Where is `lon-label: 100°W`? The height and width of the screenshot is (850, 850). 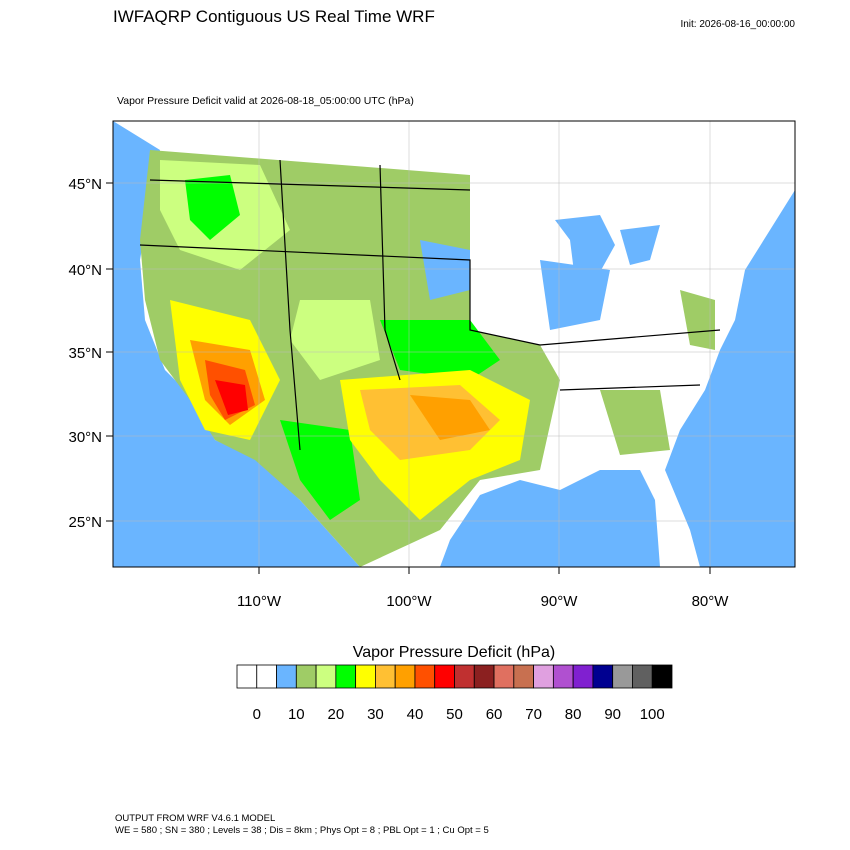
lon-label: 100°W is located at coordinates (409, 601).